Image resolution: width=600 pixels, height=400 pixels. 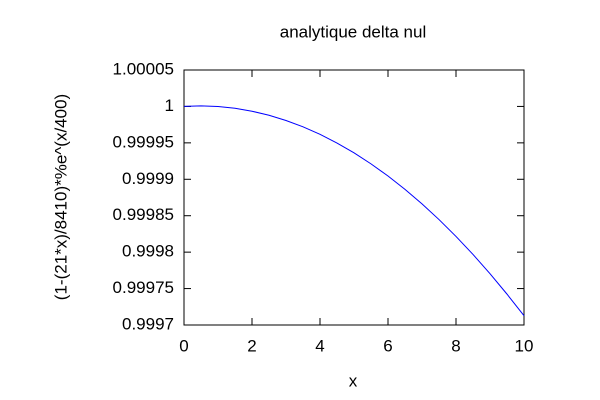 What do you see at coordinates (183, 345) in the screenshot?
I see `x-tick-label: 0` at bounding box center [183, 345].